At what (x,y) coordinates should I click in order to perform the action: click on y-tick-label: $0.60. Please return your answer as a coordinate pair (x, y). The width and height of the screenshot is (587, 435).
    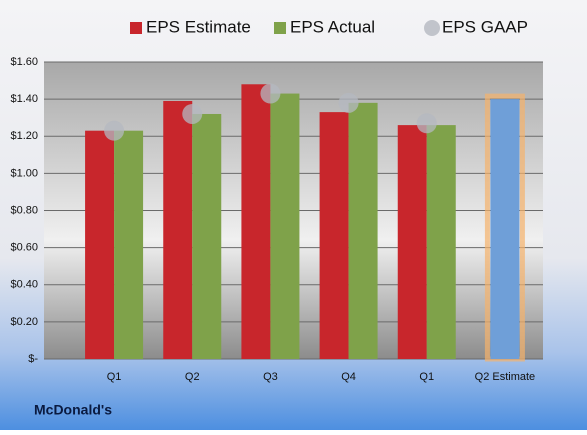
    Looking at the image, I should click on (24, 248).